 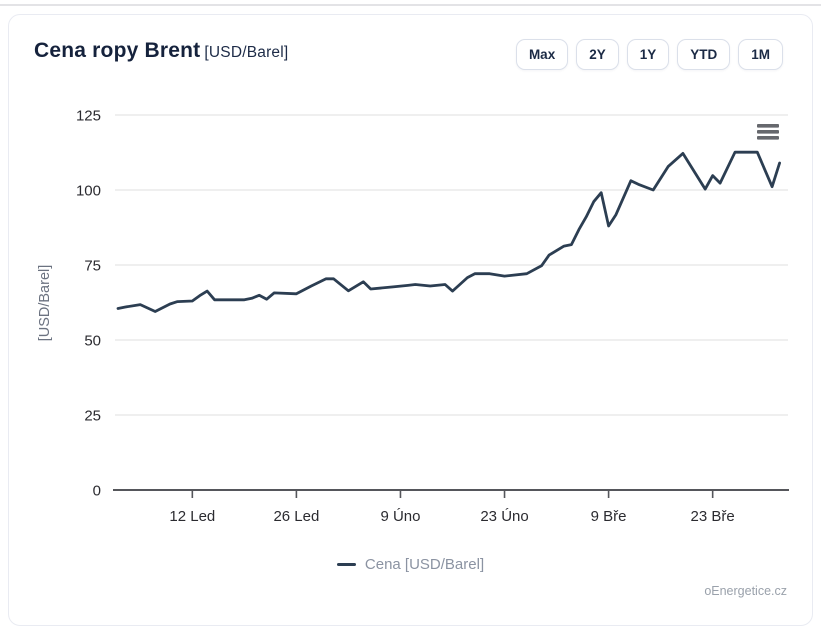 I want to click on range-button-1m: 1M, so click(x=760, y=54).